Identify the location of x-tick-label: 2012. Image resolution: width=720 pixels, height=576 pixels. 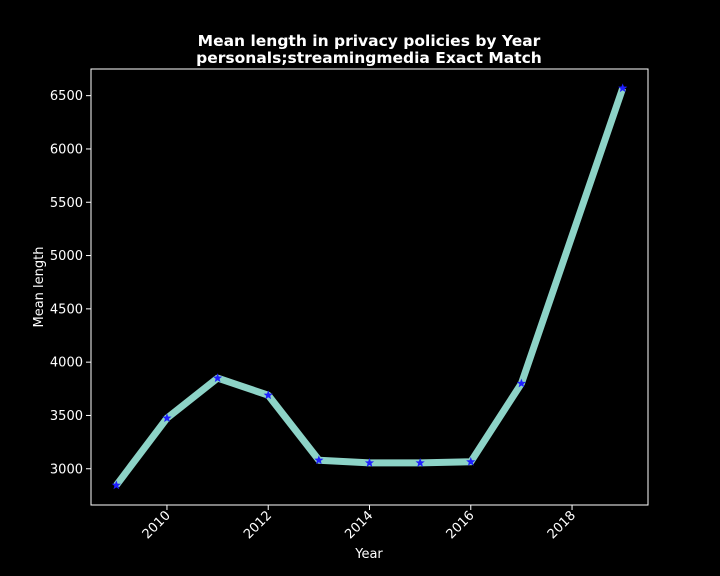
(258, 525).